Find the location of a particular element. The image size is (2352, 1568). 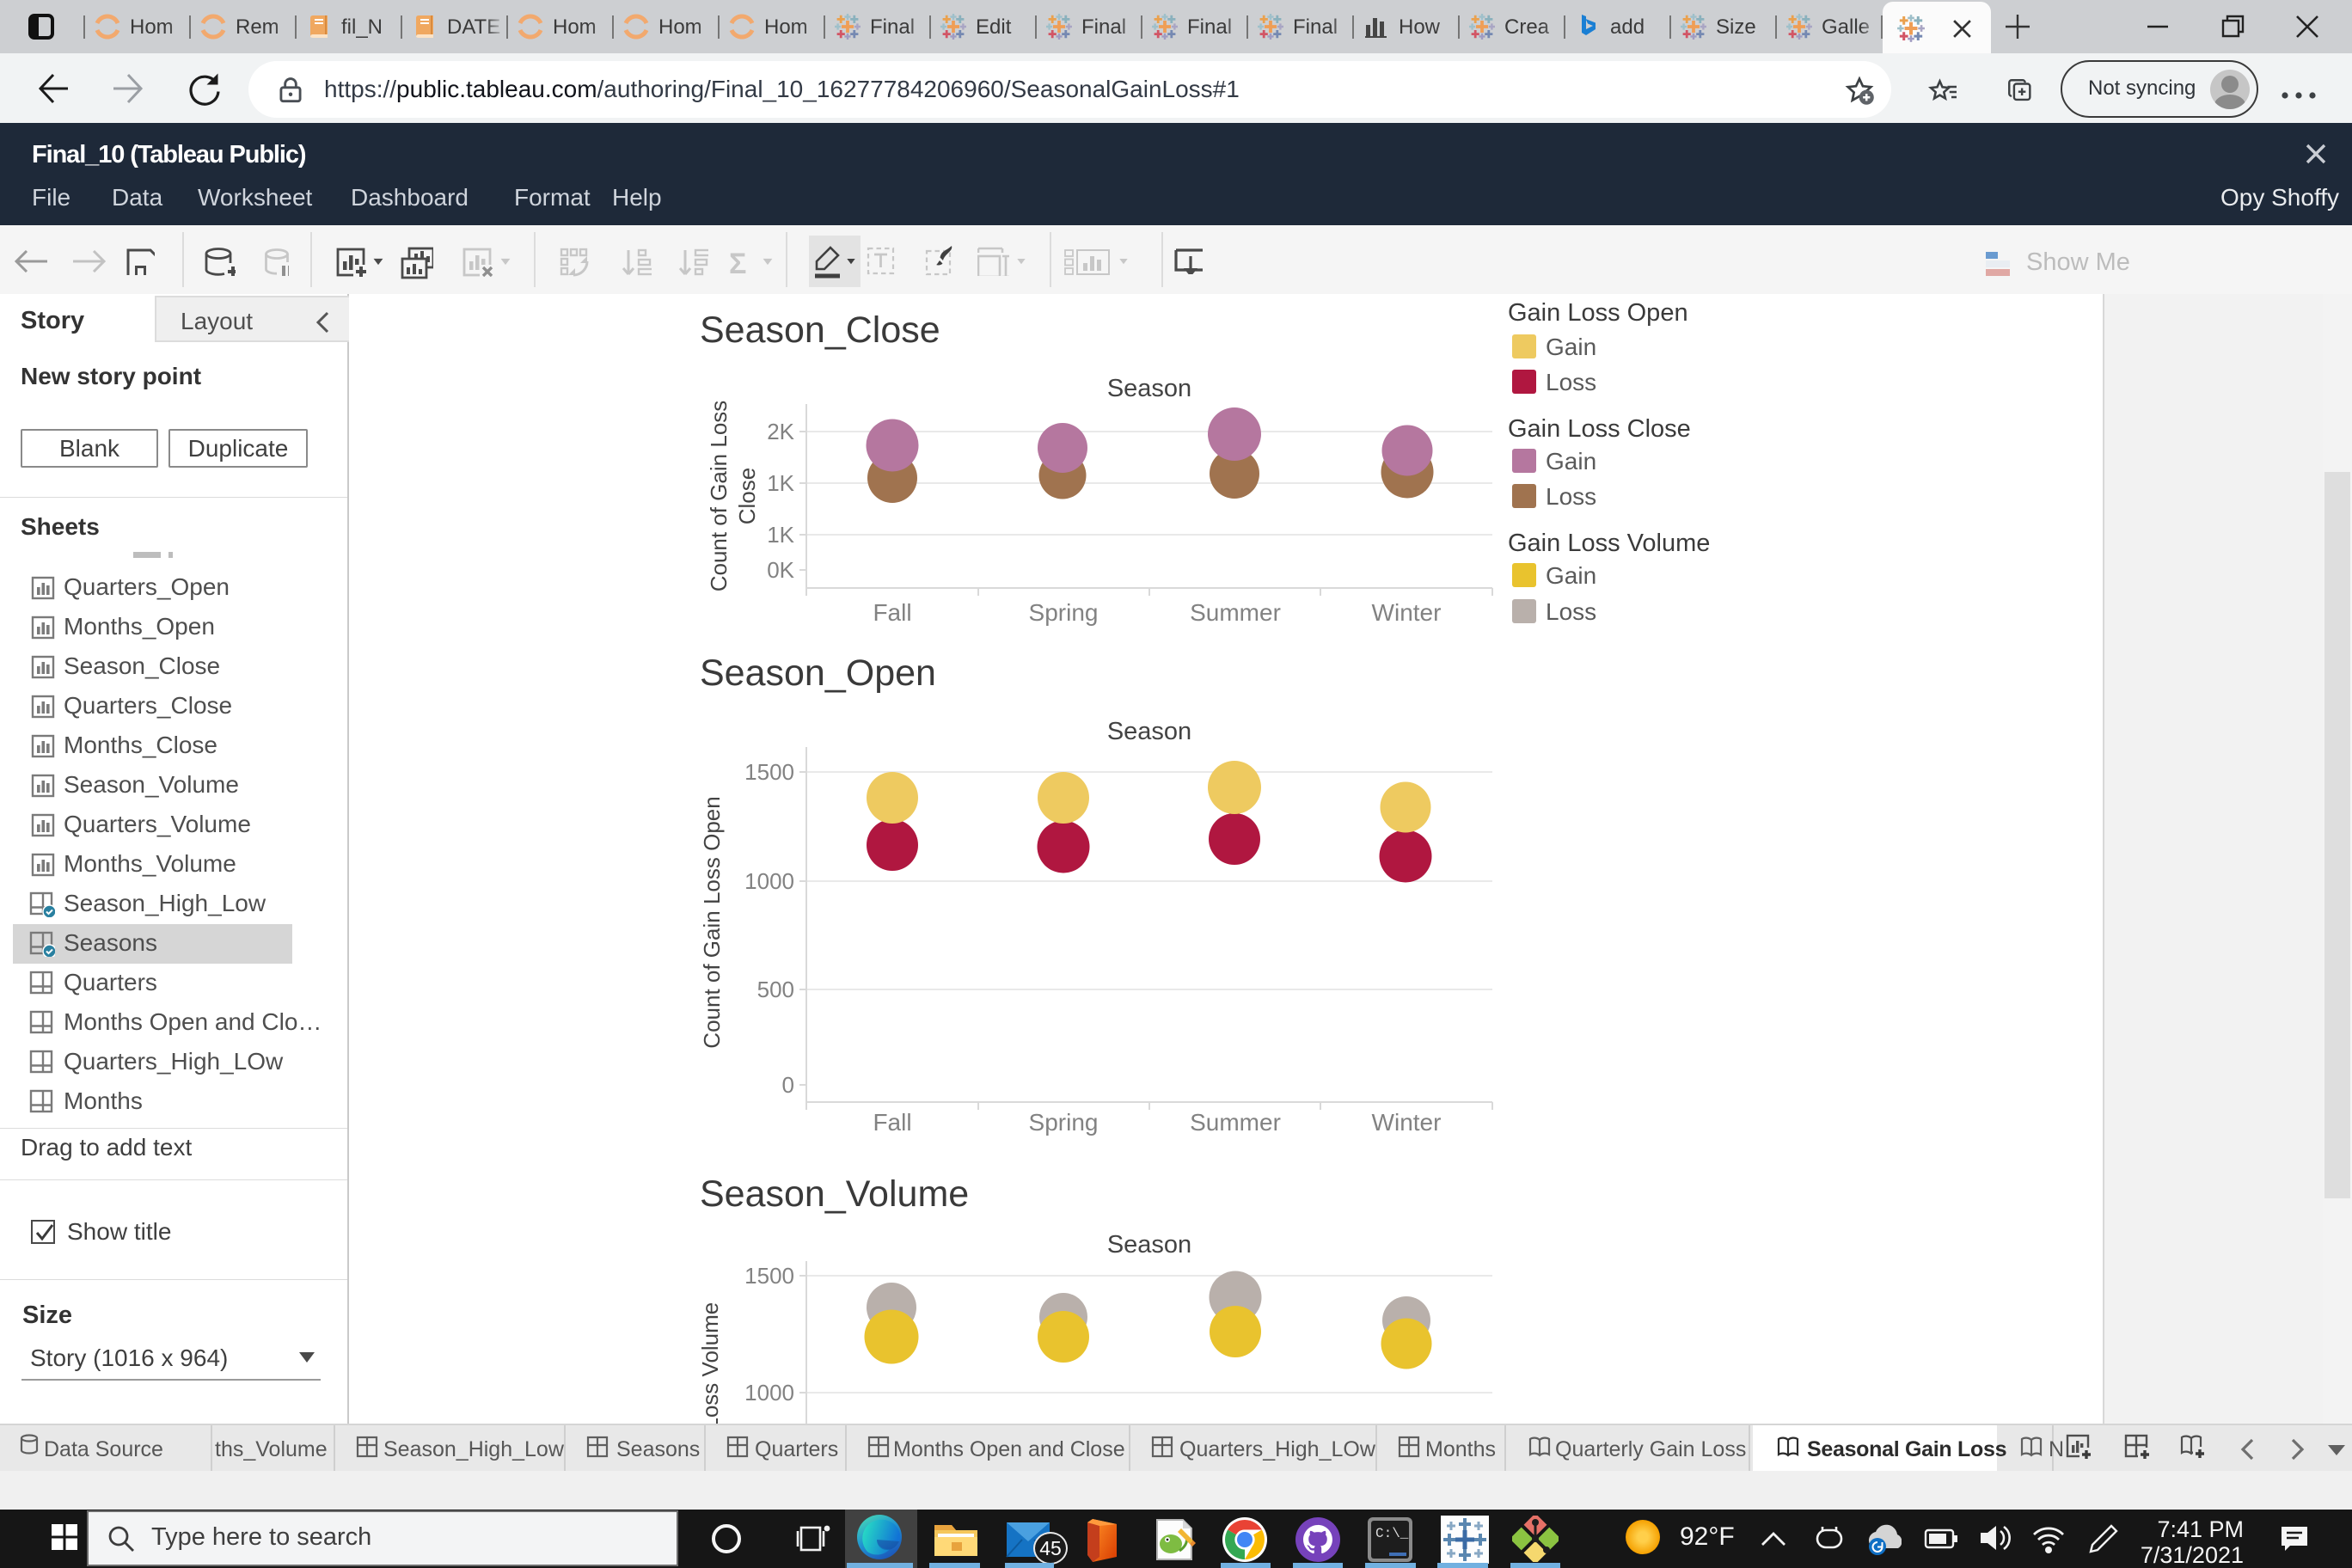

svg-text: Count of Gain Loss is located at coordinates (719, 496).